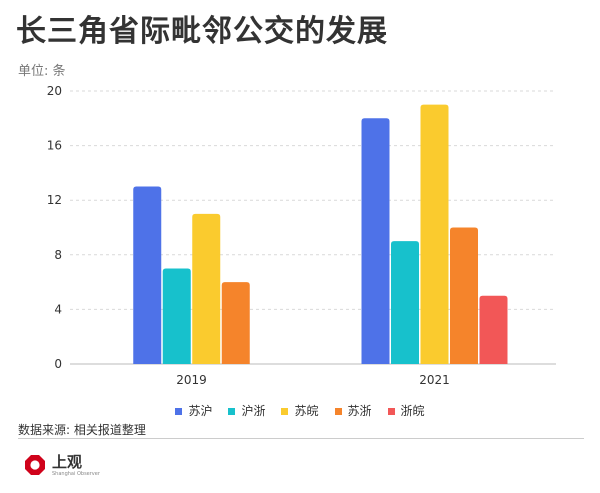  Describe the element at coordinates (359, 411) in the screenshot. I see `legend-label: 苏浙` at that location.